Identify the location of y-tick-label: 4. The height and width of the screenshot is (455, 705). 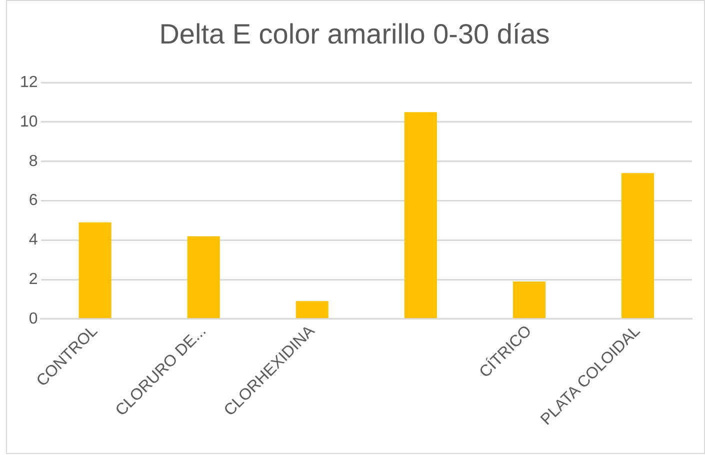
(33, 240).